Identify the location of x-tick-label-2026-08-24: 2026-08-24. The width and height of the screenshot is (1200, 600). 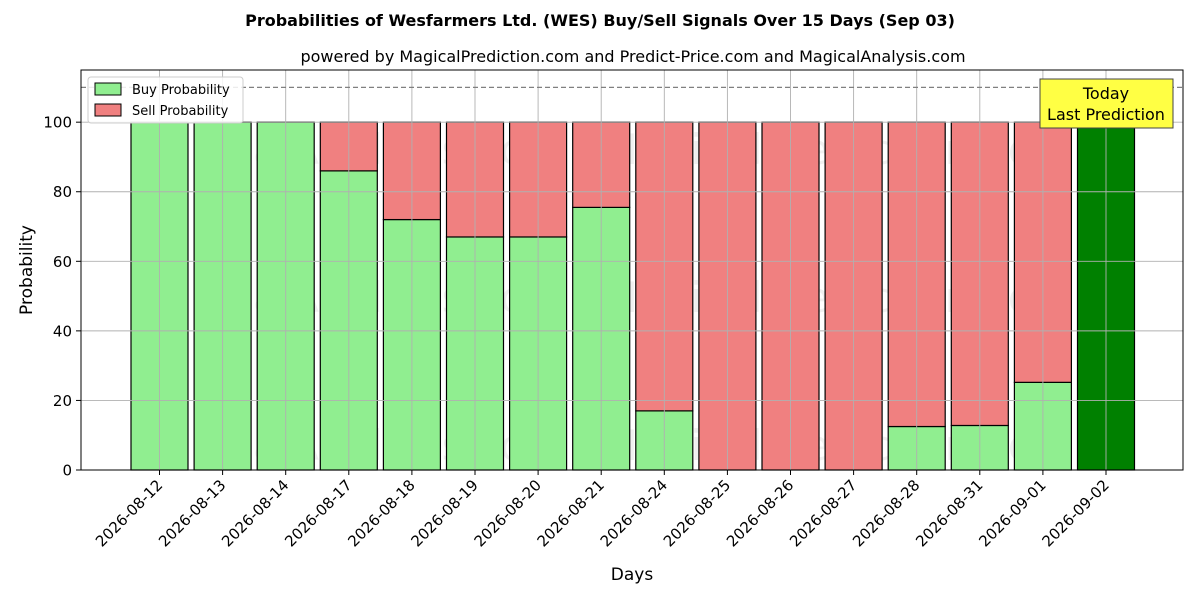
(634, 513).